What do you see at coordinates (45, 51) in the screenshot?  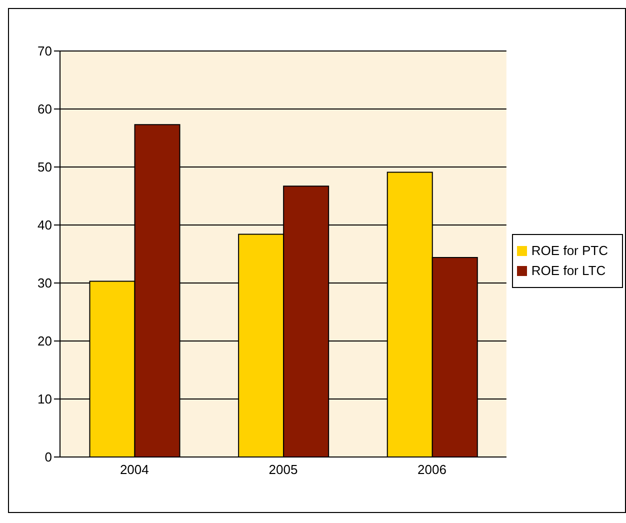 I see `y-tick-label: 70` at bounding box center [45, 51].